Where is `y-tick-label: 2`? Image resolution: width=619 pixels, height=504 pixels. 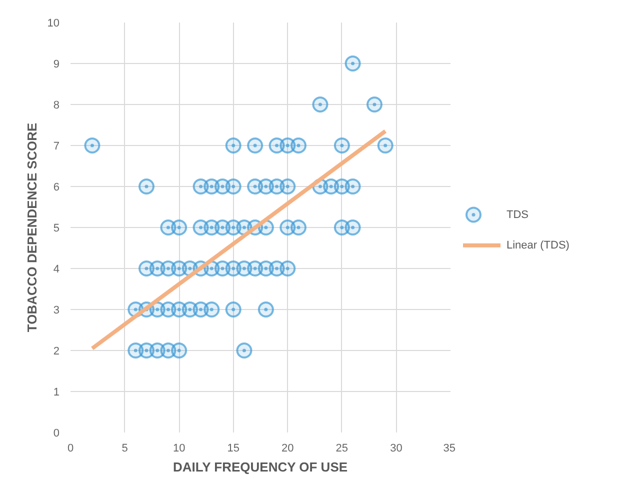 y-tick-label: 2 is located at coordinates (56, 352).